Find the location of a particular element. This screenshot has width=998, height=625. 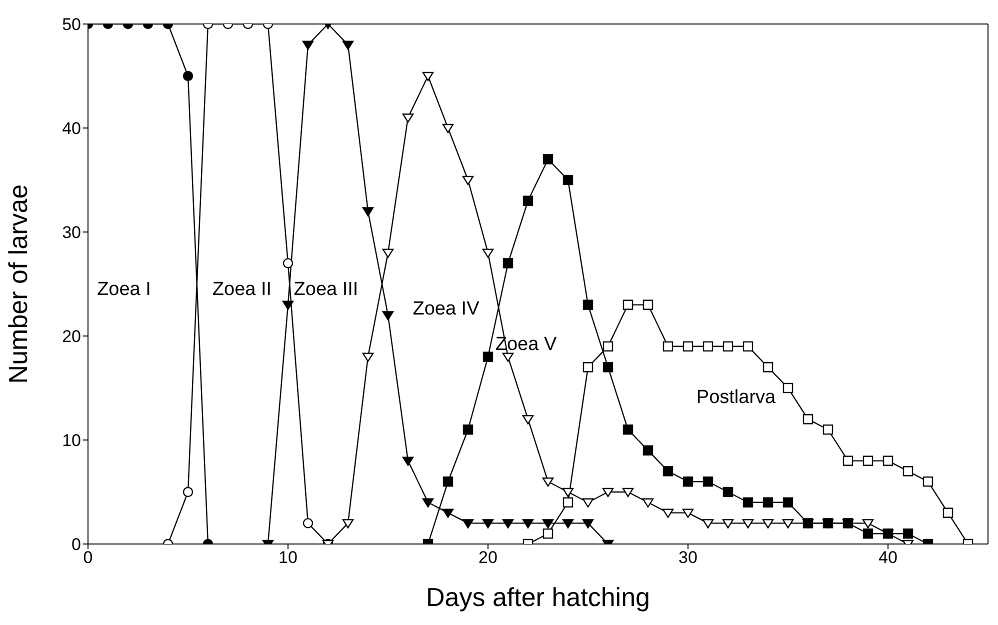

x-axis-title: Days after hatching is located at coordinates (538, 597).